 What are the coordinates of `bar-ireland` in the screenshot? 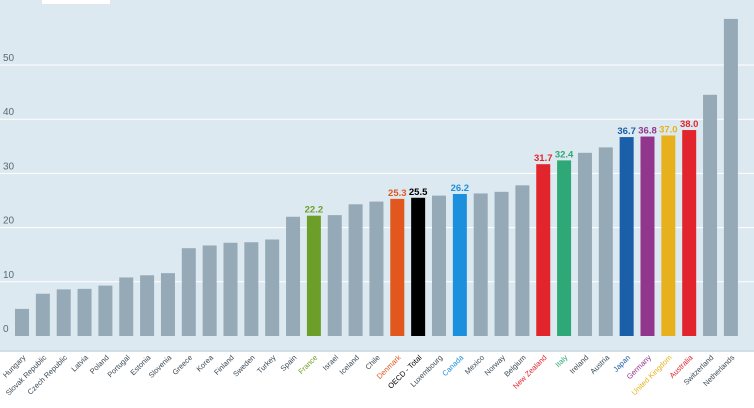 It's located at (584, 244).